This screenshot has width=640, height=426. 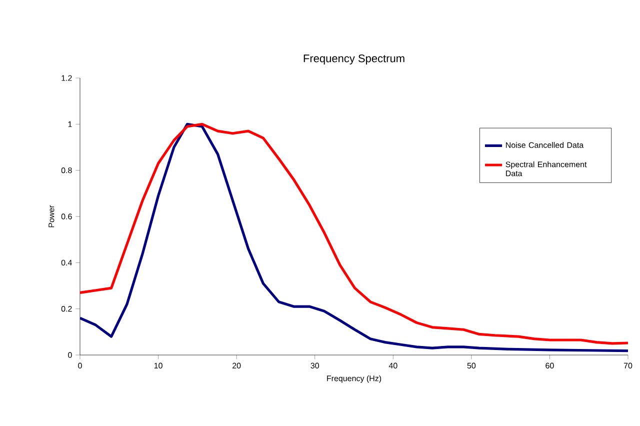 I want to click on y-tick-label: 0, so click(x=70, y=355).